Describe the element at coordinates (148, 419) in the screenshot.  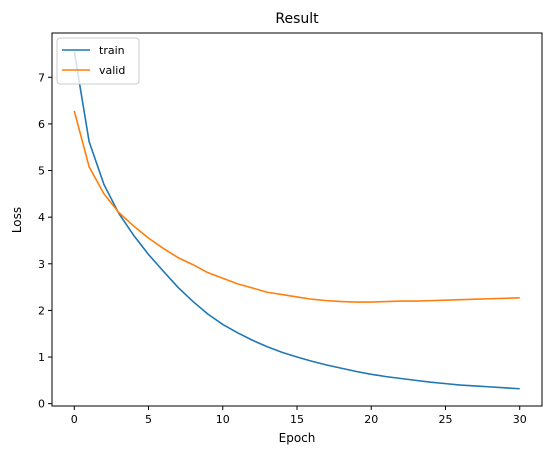
I see `x-tick-label: 5` at that location.